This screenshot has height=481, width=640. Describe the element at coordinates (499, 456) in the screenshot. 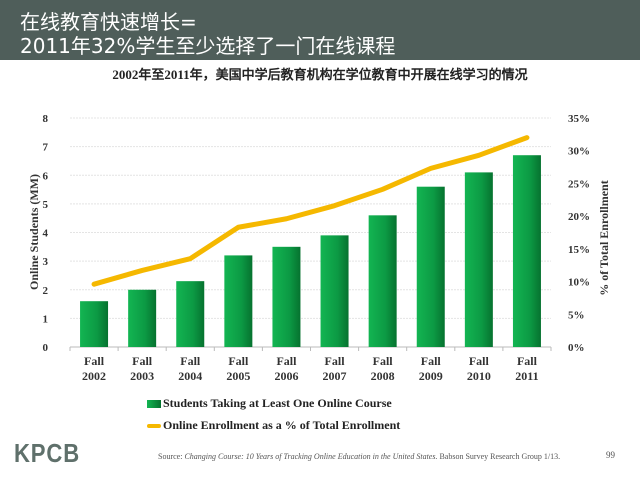

I see `source-suffix: Babson Survey Research Group 1/13.` at that location.